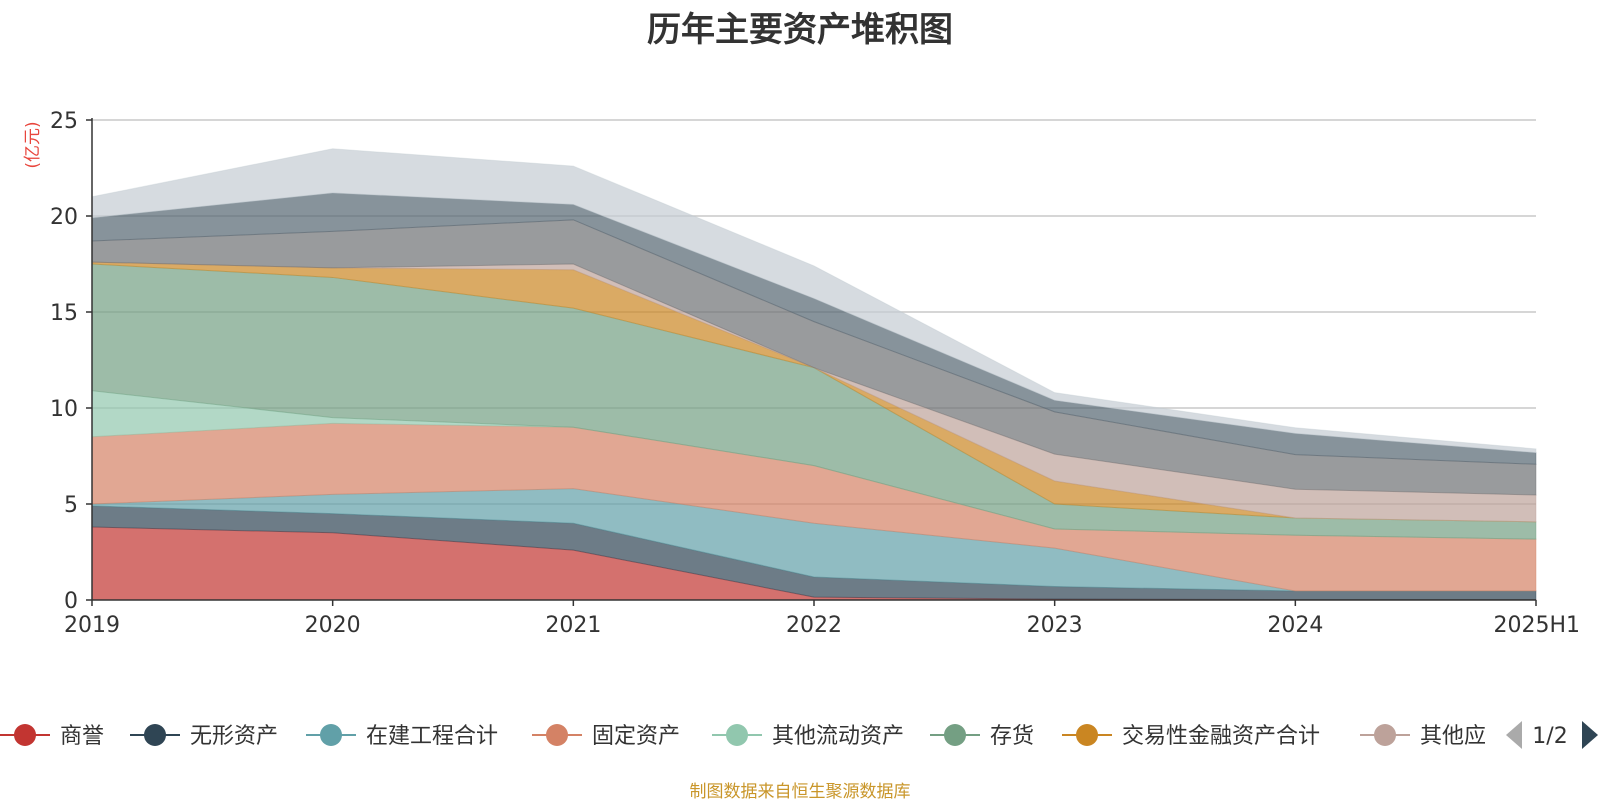  Describe the element at coordinates (92, 625) in the screenshot. I see `x-tick-label: 2019` at that location.